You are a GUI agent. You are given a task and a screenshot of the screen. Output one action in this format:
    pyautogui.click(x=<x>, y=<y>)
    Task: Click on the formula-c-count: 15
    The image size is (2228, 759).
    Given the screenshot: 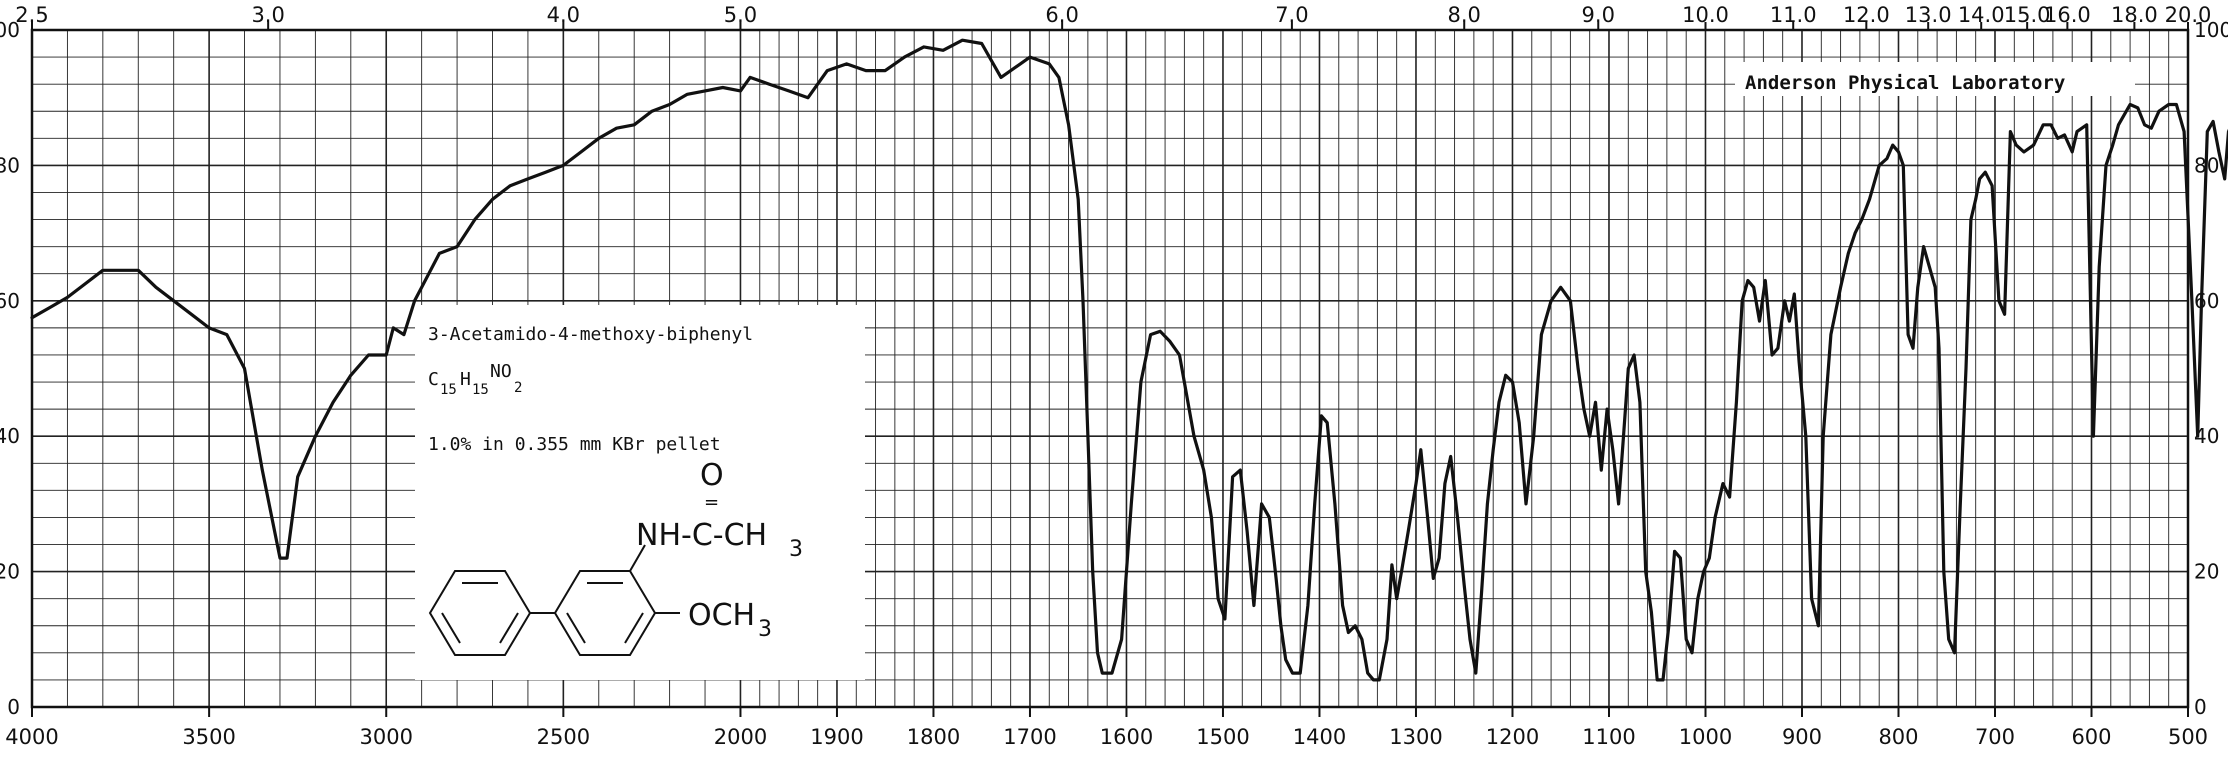 What is the action you would take?
    pyautogui.click(x=448, y=390)
    